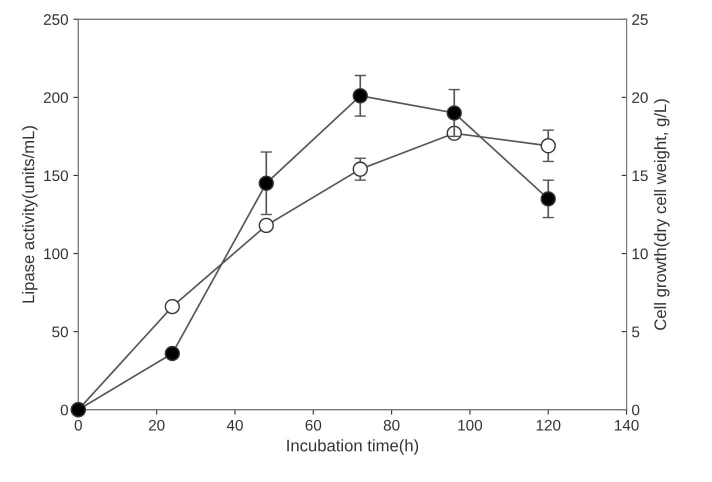  I want to click on x-tick-label: 0, so click(78, 425).